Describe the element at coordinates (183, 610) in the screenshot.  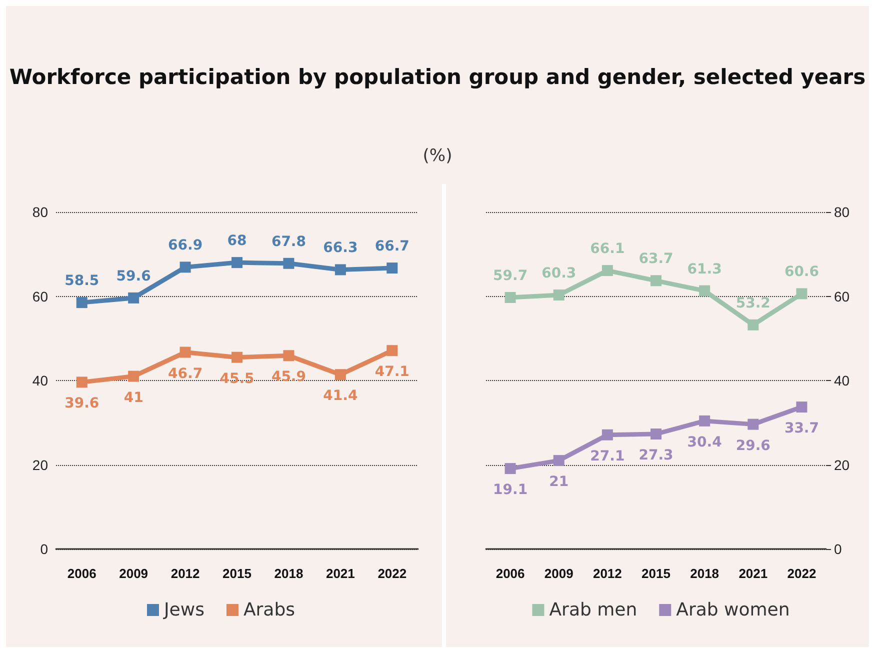
I see `legend-label: Jews` at that location.